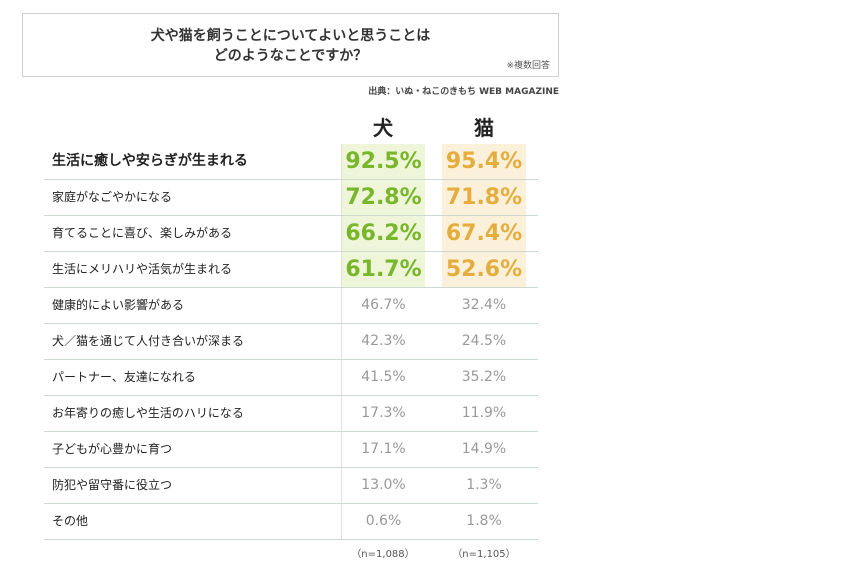 The height and width of the screenshot is (573, 851). I want to click on dog-percentage: 17.1%, so click(383, 449).